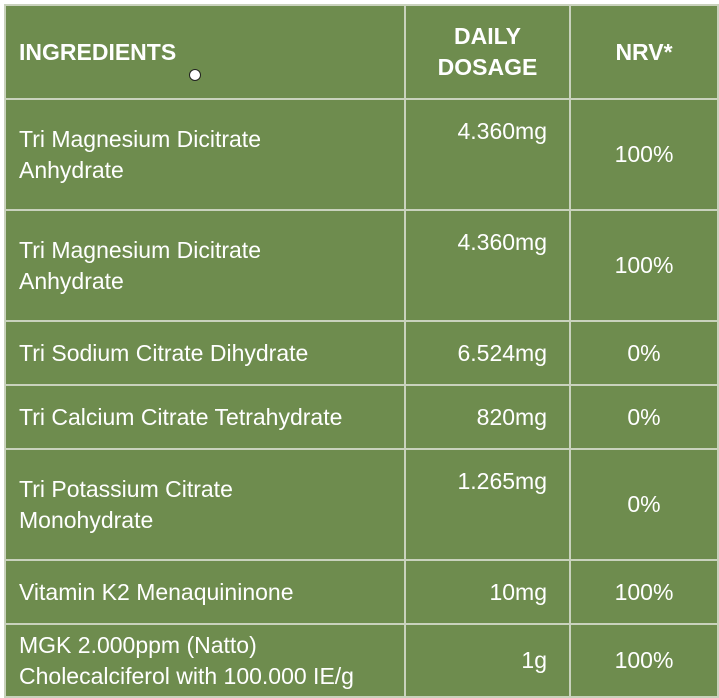 This screenshot has height=698, width=719. I want to click on ingredient-cell: Tri Potassium Citrate Monohydrate, so click(205, 504).